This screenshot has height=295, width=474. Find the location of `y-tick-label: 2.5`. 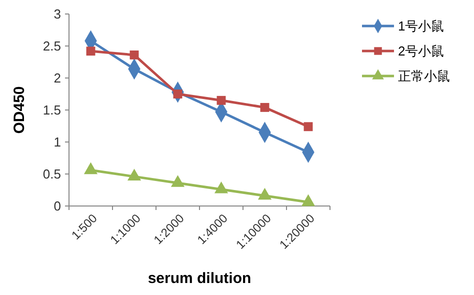

y-tick-label: 2.5 is located at coordinates (51, 46).